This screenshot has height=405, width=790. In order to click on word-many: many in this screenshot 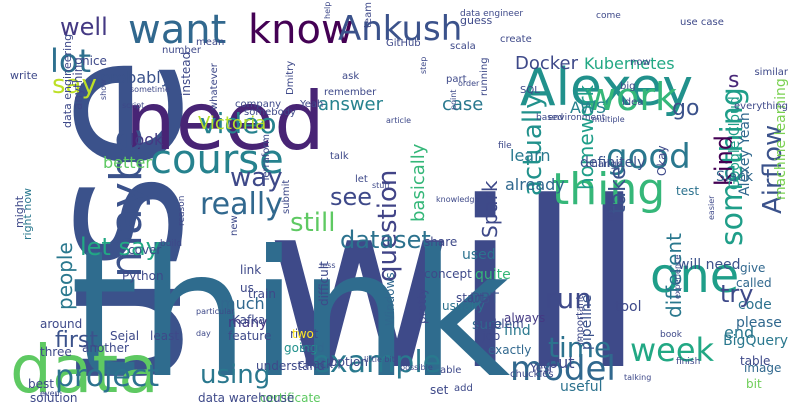, I will do `click(248, 323)`.